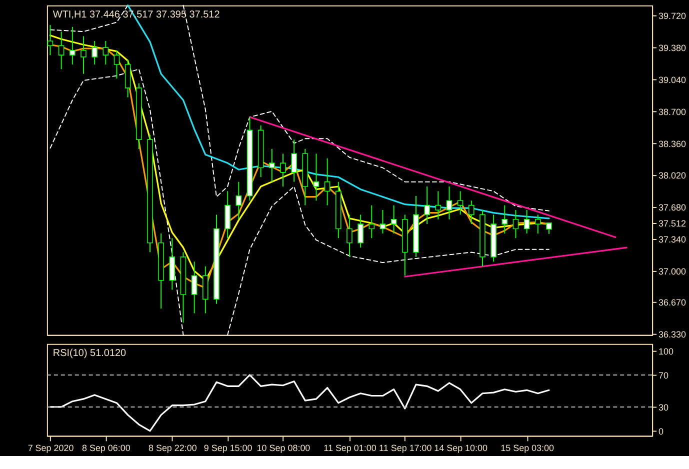 The image size is (689, 469). What do you see at coordinates (172, 448) in the screenshot?
I see `x-tick-label: 8 Sep 22:00` at bounding box center [172, 448].